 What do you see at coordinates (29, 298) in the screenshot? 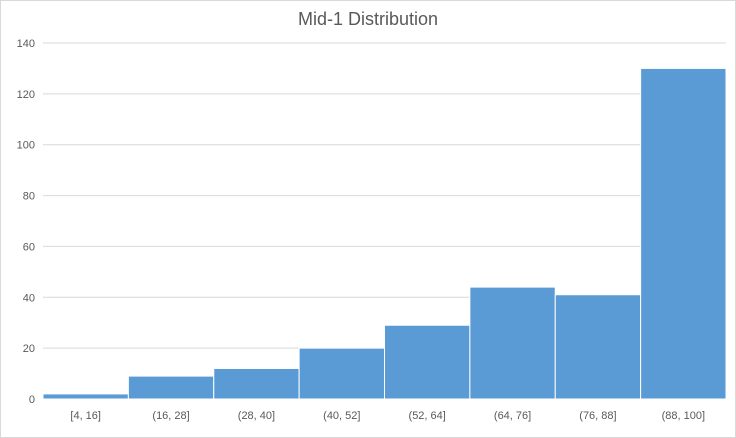
I see `y-tick-label: 40` at bounding box center [29, 298].